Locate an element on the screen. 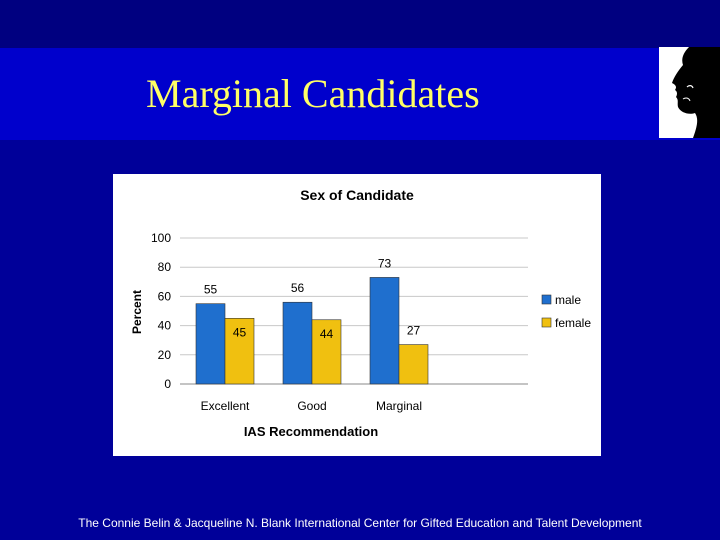 This screenshot has width=720, height=540. bars is located at coordinates (312, 331).